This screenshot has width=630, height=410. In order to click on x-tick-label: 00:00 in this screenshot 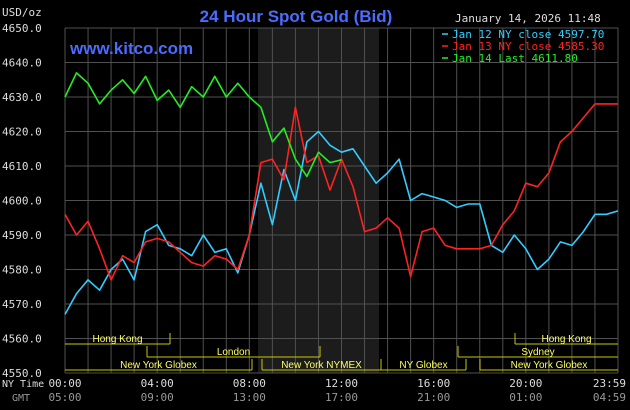, I will do `click(64, 383)`.